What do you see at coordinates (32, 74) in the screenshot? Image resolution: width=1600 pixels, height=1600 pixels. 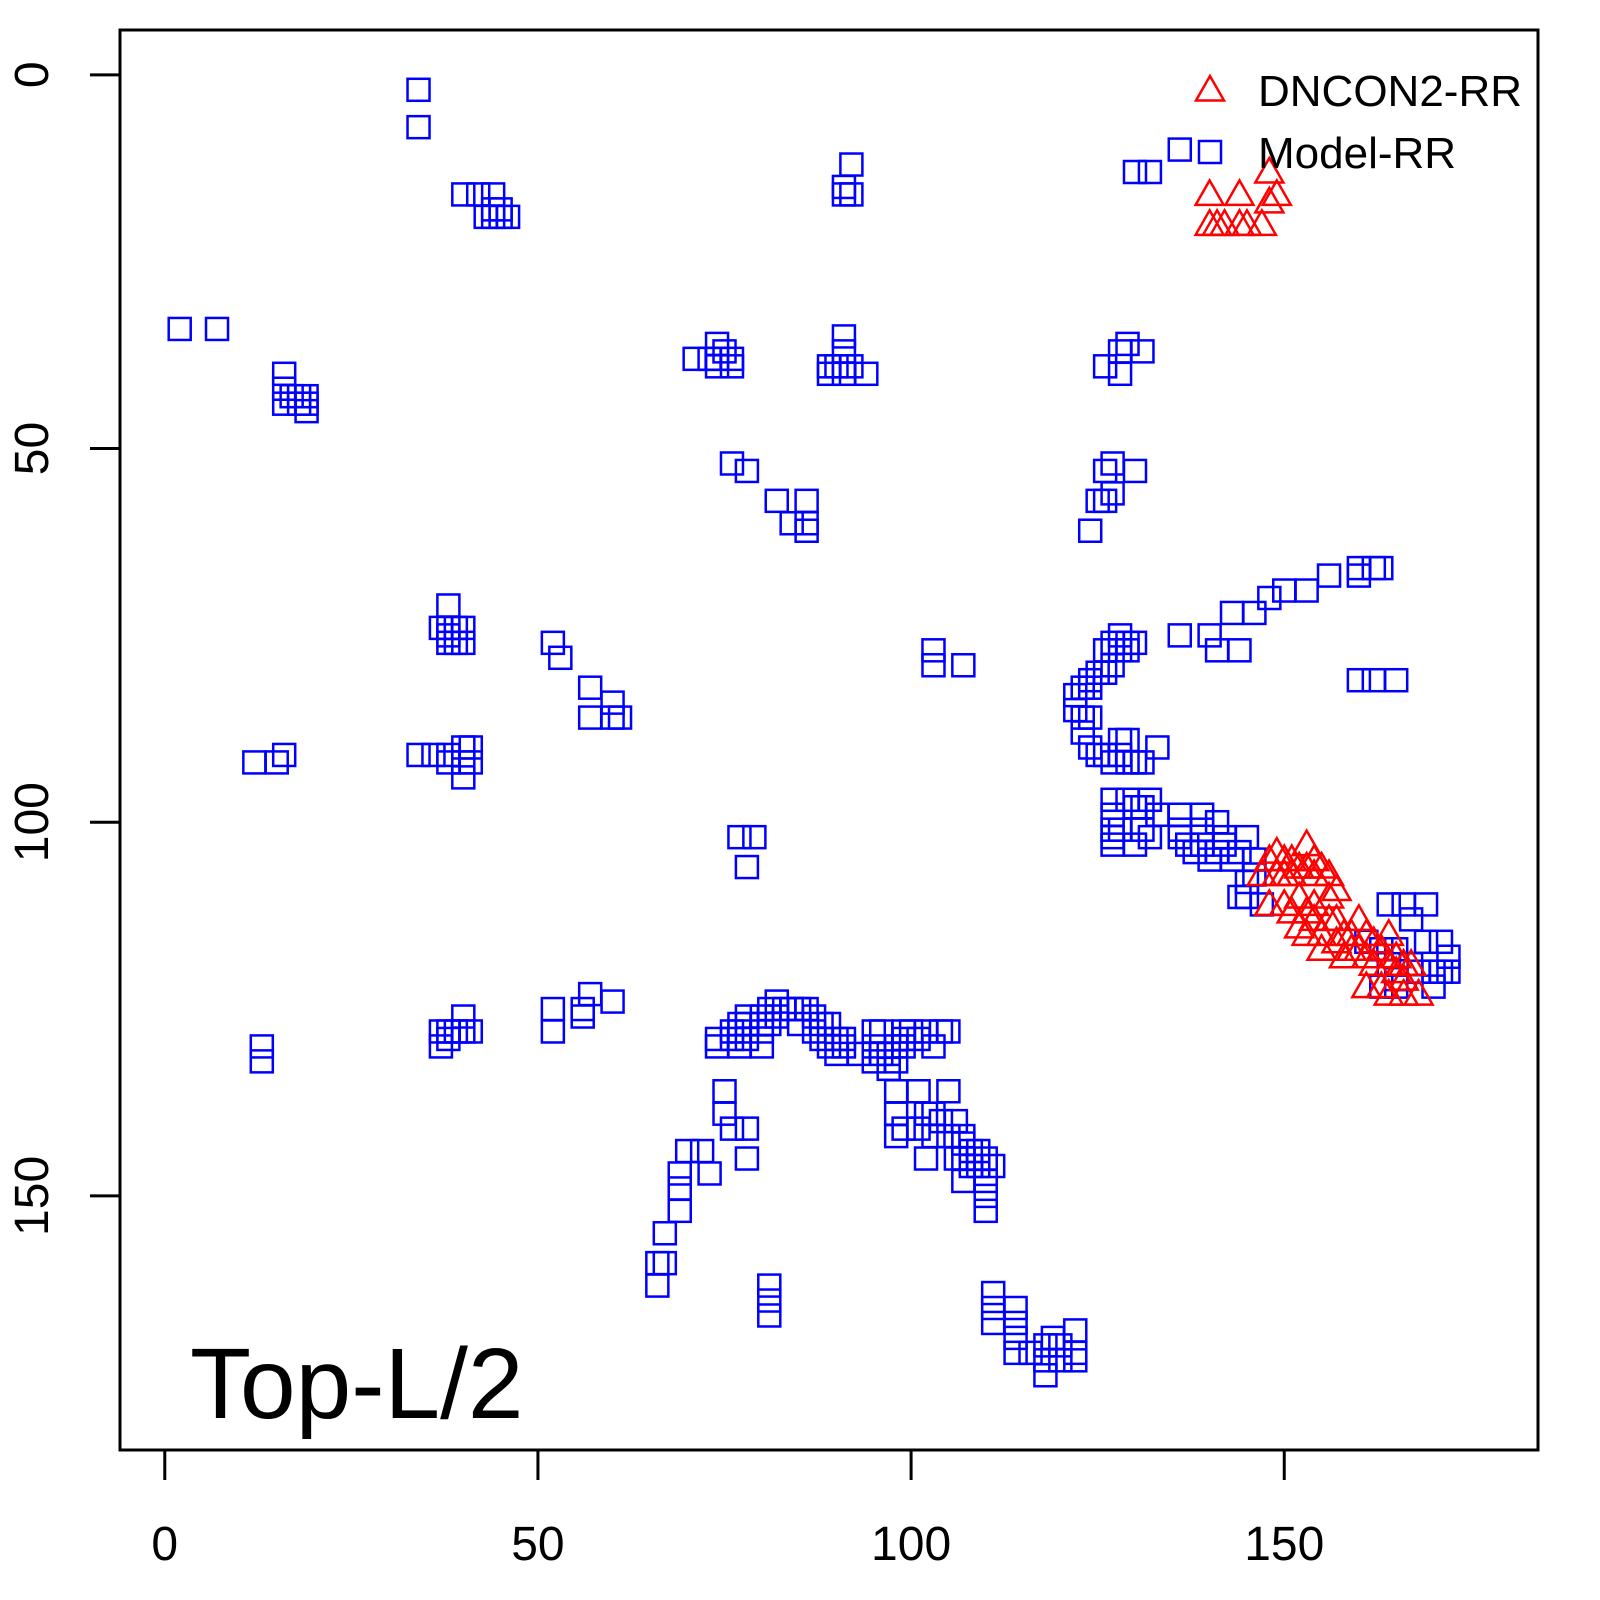 I see `y-tick-label: 0` at bounding box center [32, 74].